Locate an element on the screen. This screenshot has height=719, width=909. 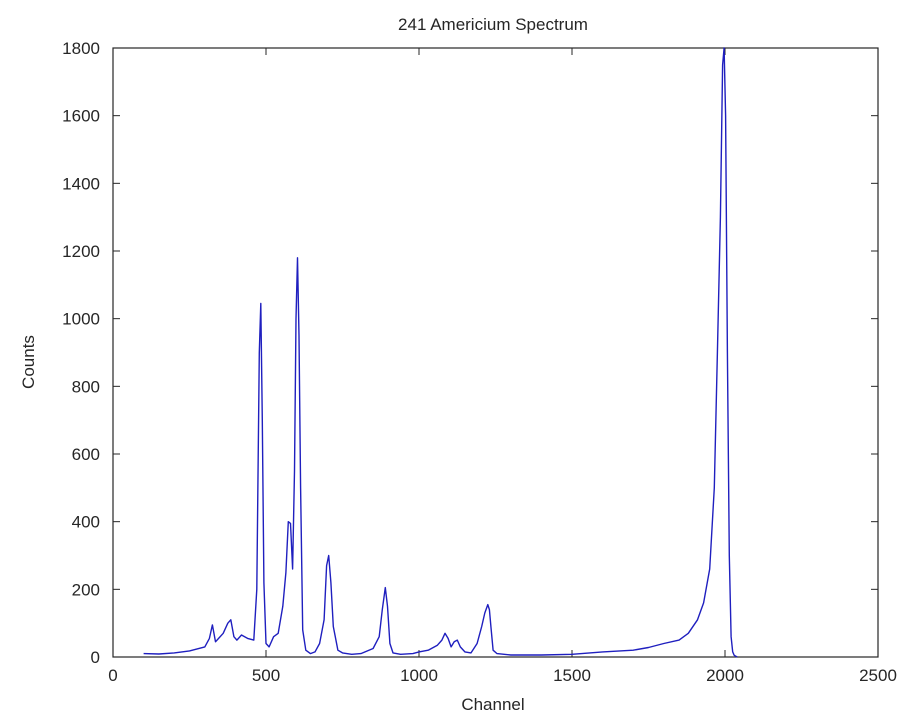
x-tick-label: 2000 is located at coordinates (725, 675).